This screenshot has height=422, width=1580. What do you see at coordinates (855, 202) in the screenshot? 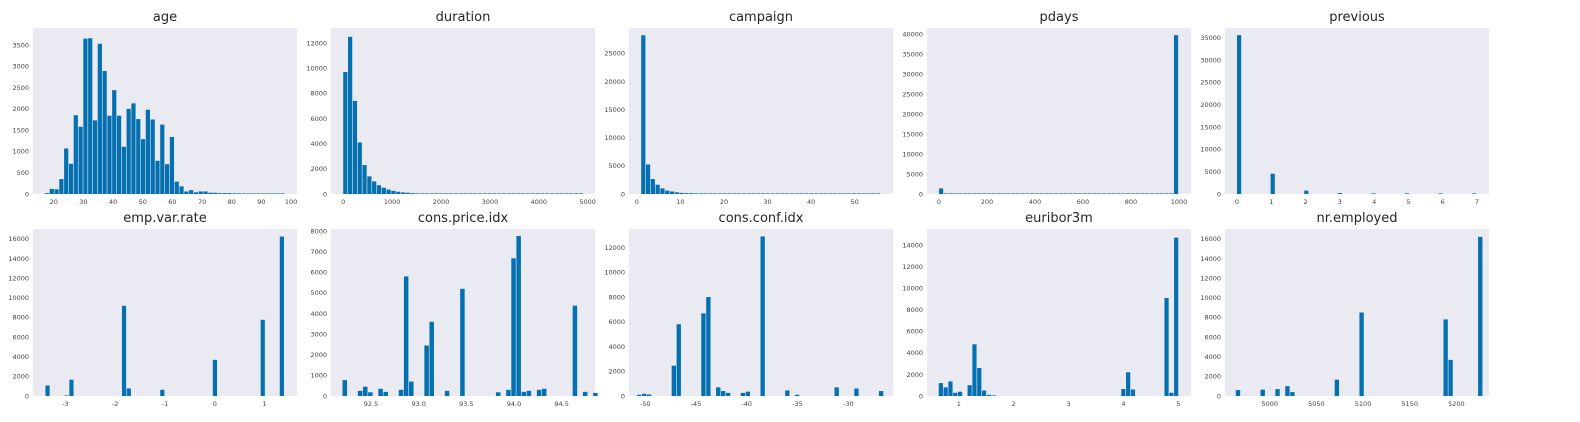
I see `x-tick-label: 50` at bounding box center [855, 202].